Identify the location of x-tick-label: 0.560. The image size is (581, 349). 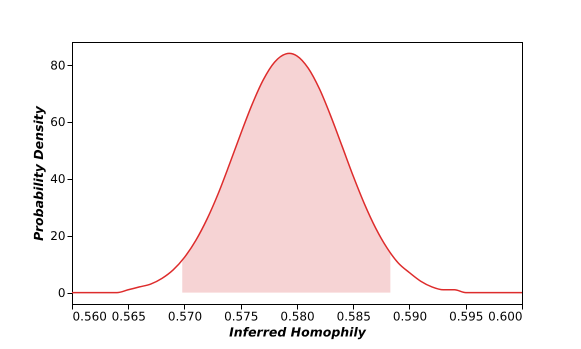
(89, 317).